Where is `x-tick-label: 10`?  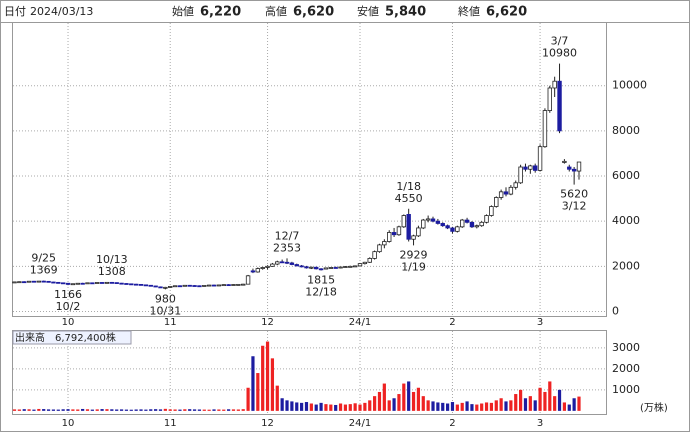
x-tick-label: 10 is located at coordinates (68, 423).